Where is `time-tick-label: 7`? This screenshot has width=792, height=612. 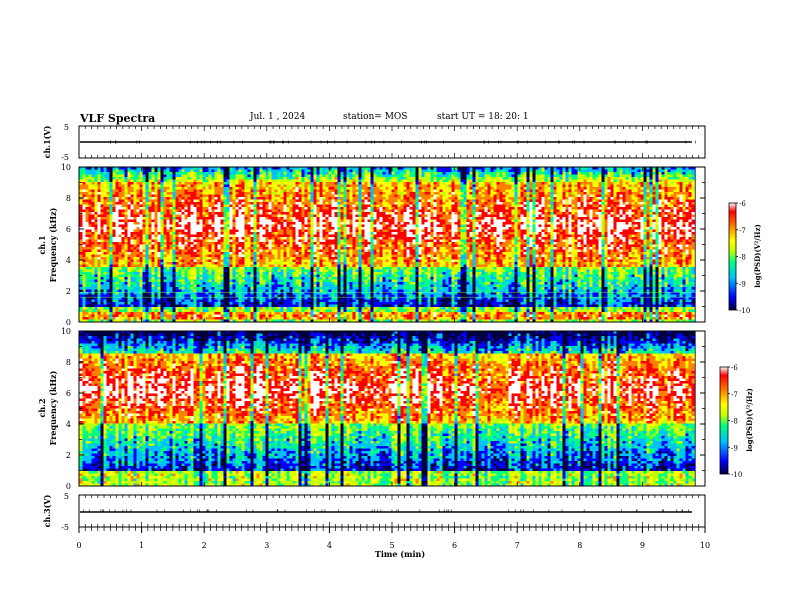 time-tick-label: 7 is located at coordinates (517, 545).